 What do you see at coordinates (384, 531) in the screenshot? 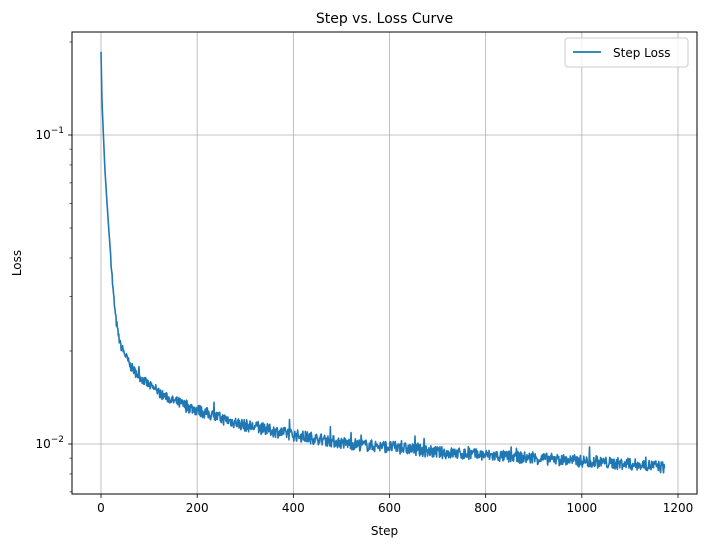
I see `x-axis-label: Step` at bounding box center [384, 531].